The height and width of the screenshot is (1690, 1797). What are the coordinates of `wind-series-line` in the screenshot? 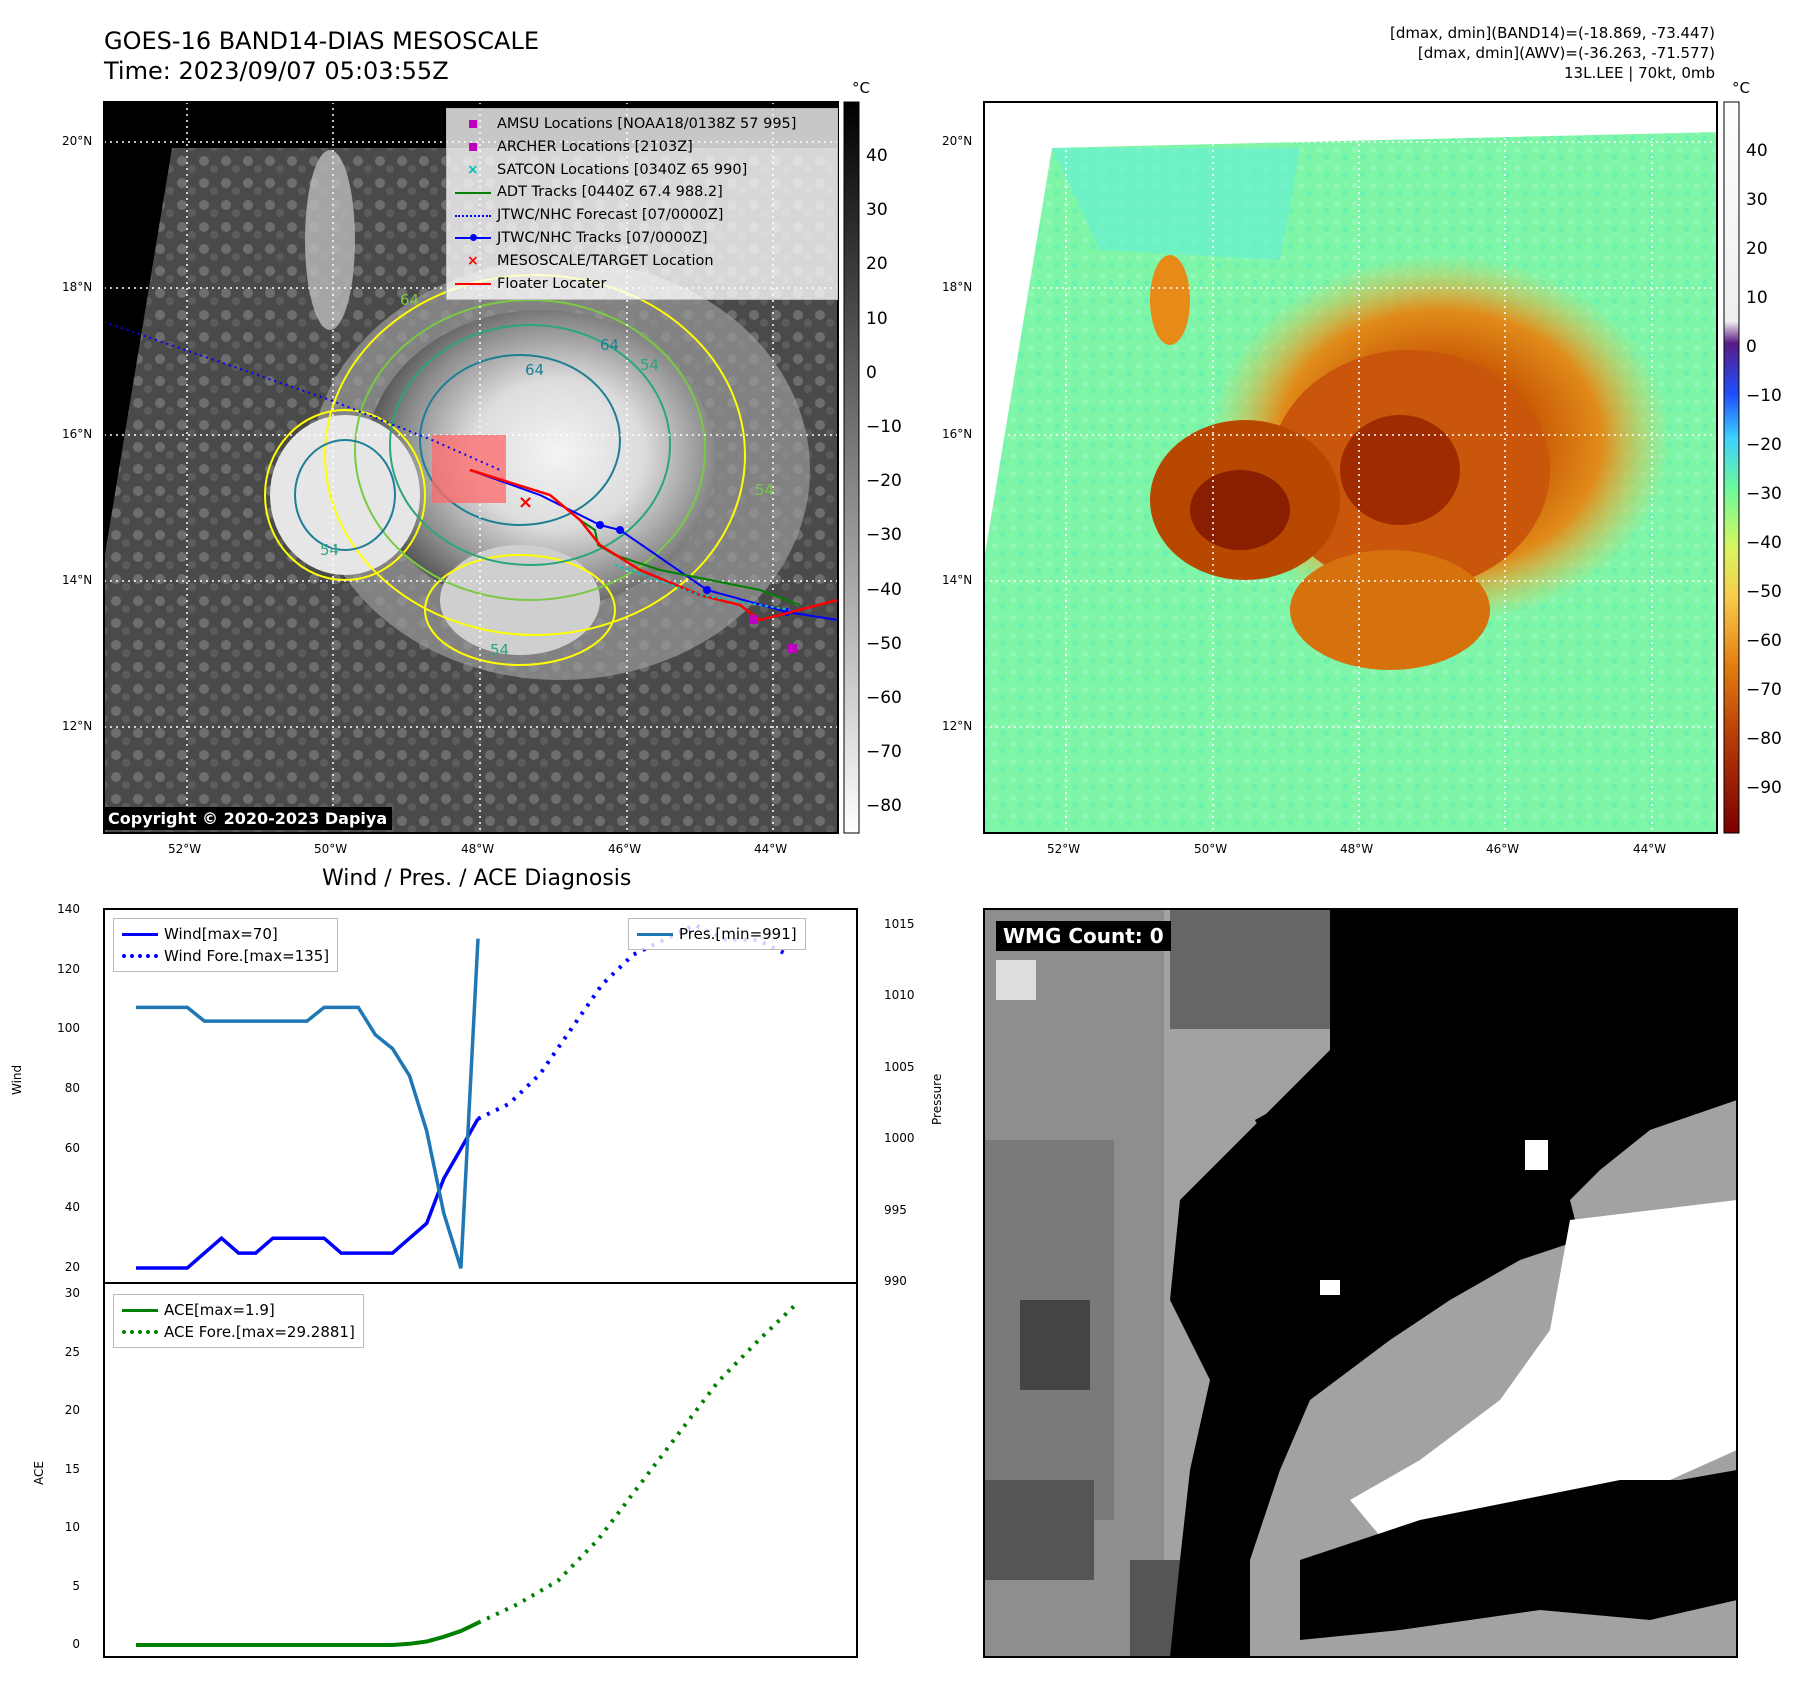 It's located at (308, 1193).